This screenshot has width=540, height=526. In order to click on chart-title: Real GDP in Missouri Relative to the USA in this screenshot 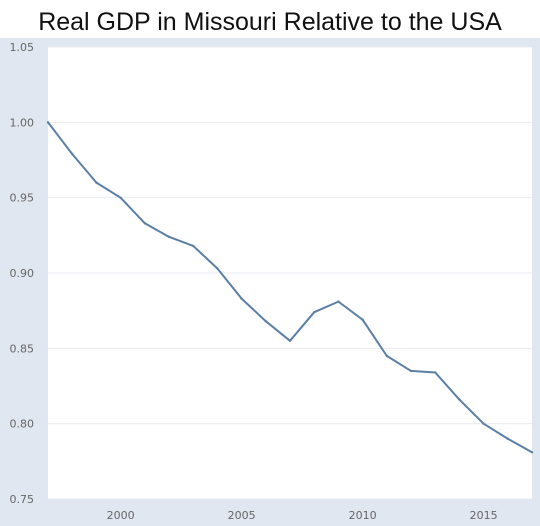, I will do `click(270, 22)`.